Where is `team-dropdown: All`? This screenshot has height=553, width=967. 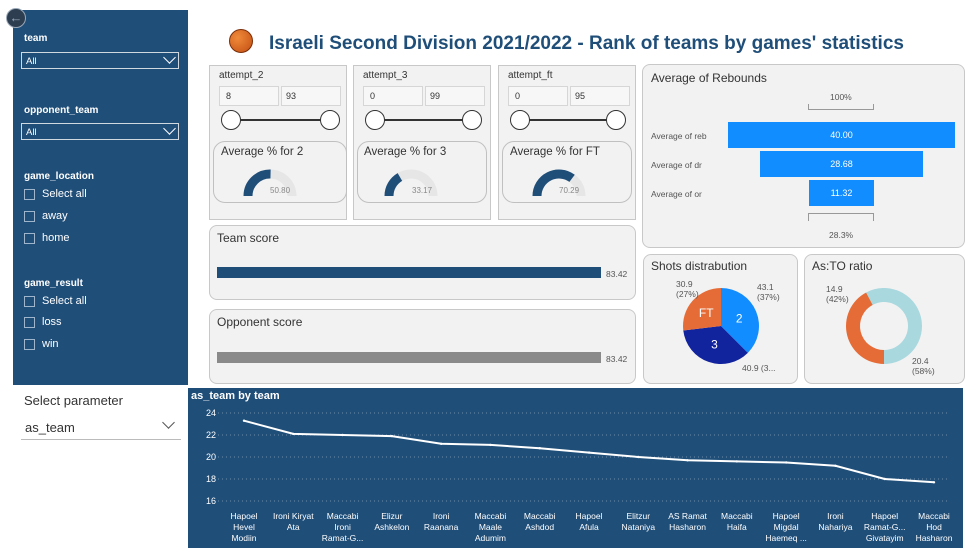
team-dropdown: All is located at coordinates (100, 60).